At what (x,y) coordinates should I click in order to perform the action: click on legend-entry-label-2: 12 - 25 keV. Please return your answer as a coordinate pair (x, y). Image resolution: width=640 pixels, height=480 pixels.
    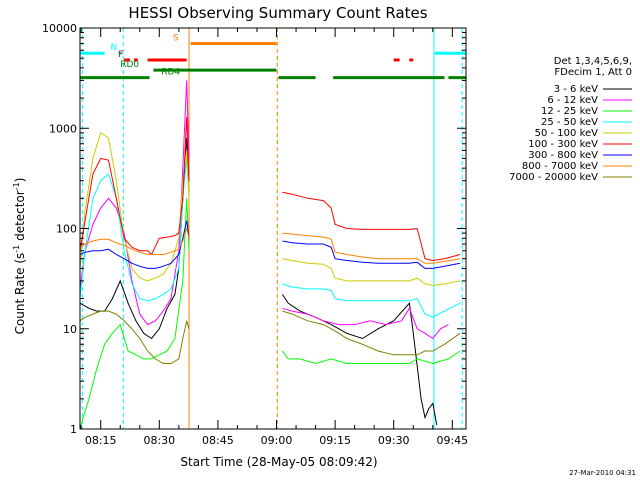
    Looking at the image, I should click on (569, 111).